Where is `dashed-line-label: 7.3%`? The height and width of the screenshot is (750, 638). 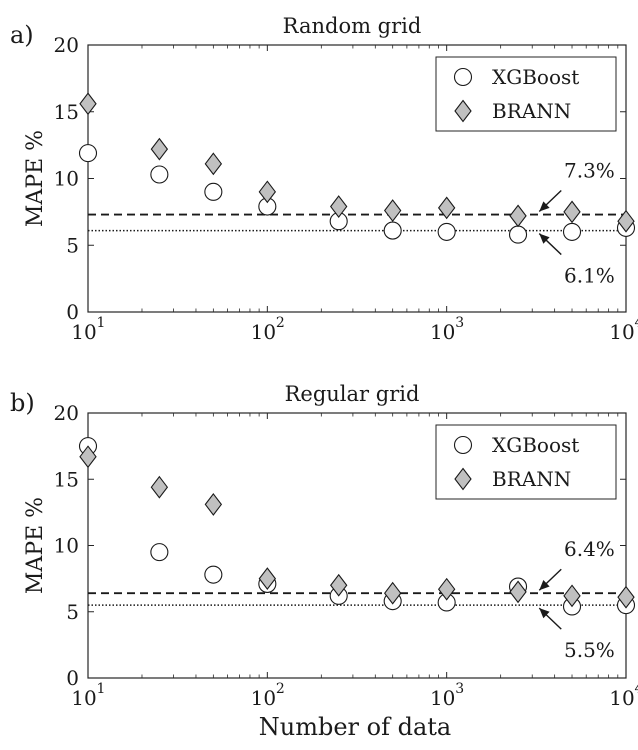 dashed-line-label: 7.3% is located at coordinates (589, 171).